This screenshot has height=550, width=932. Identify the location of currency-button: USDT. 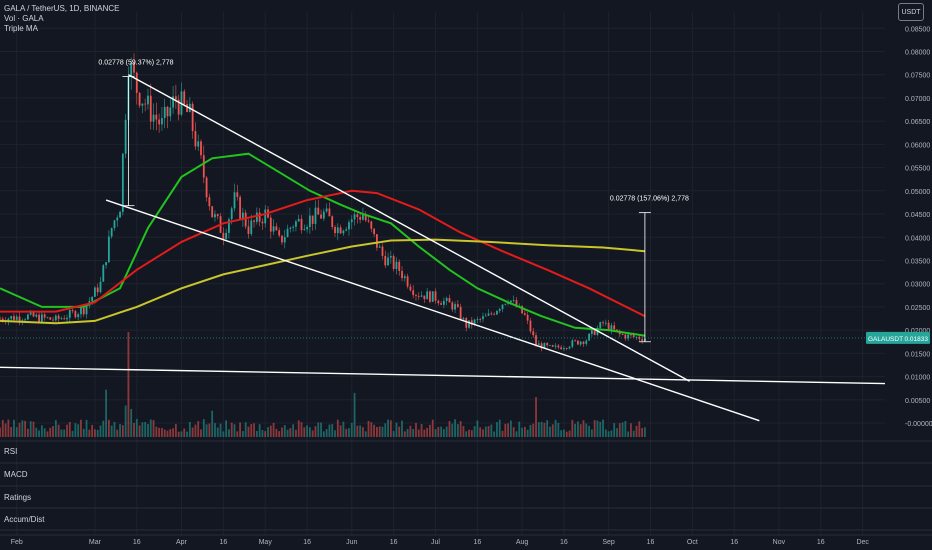
(911, 12).